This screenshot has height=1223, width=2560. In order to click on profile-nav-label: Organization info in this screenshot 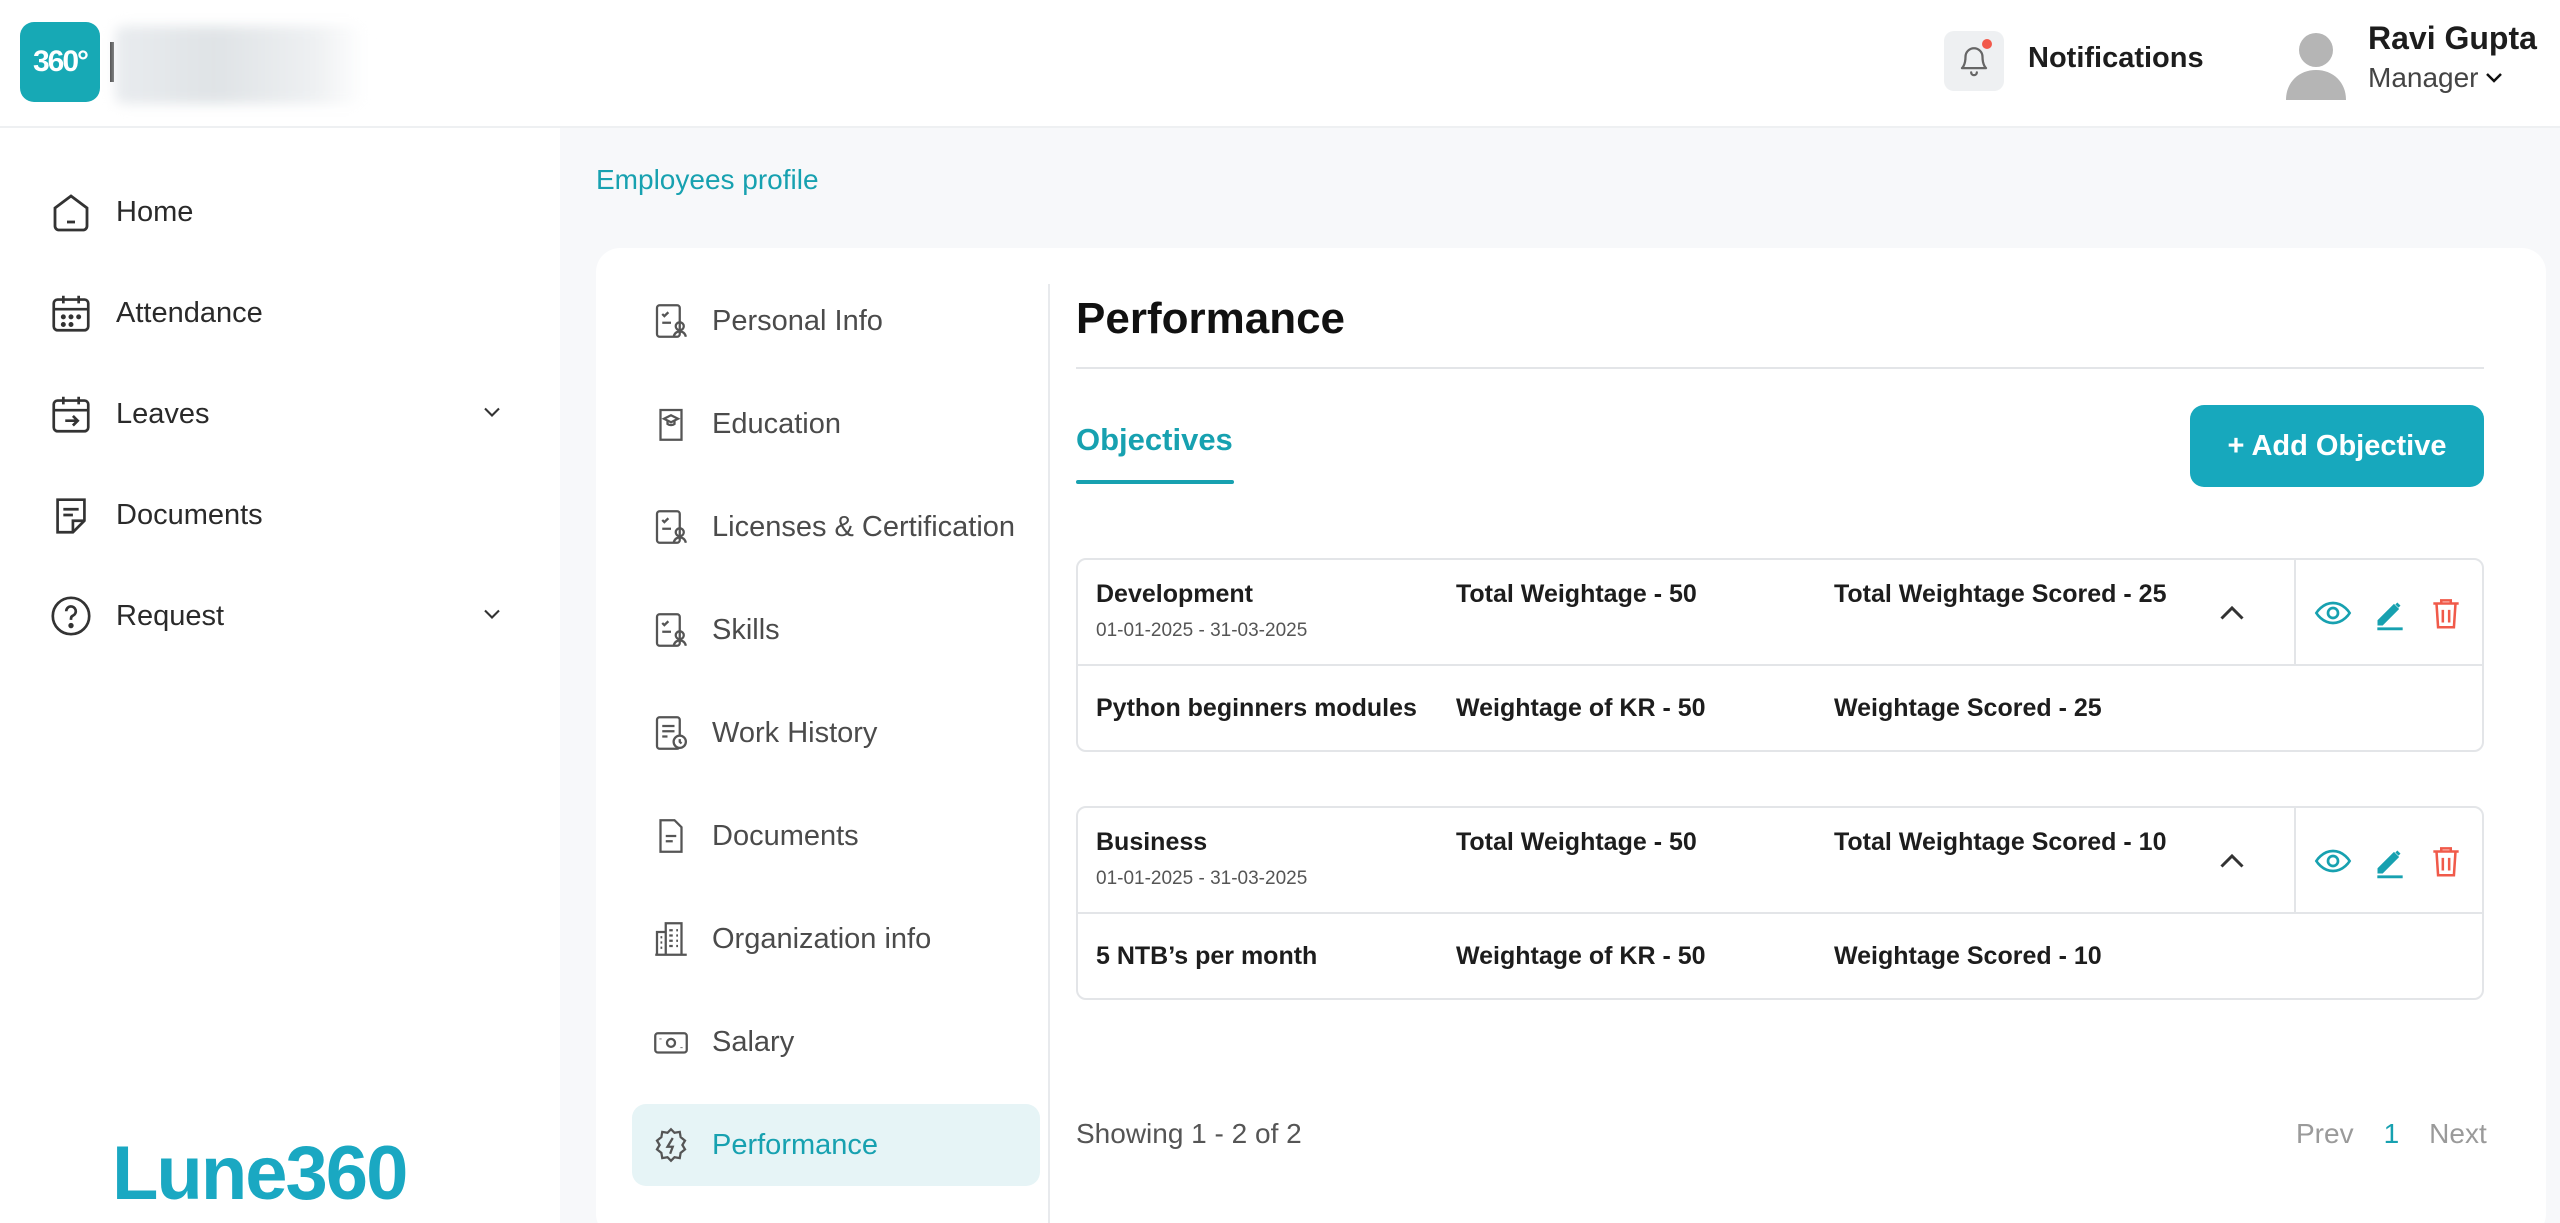, I will do `click(822, 938)`.